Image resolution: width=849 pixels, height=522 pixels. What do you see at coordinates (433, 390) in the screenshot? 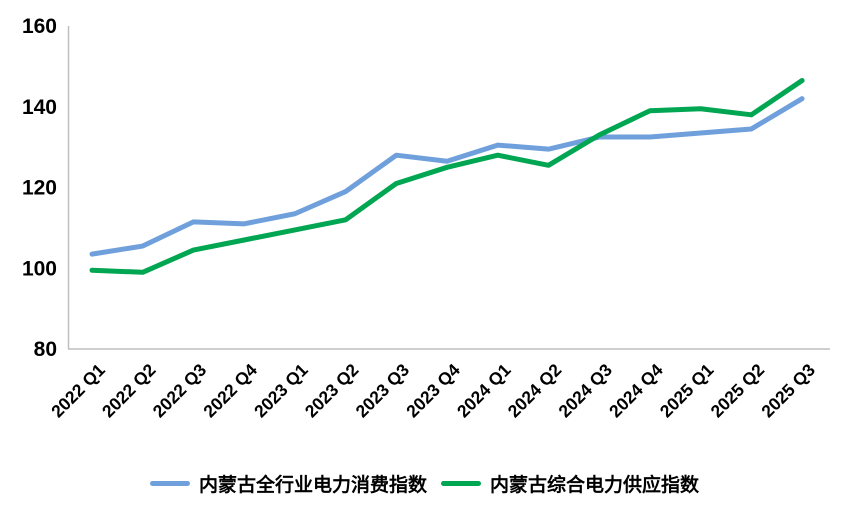
I see `x-tick-label: 2023 Q4` at bounding box center [433, 390].